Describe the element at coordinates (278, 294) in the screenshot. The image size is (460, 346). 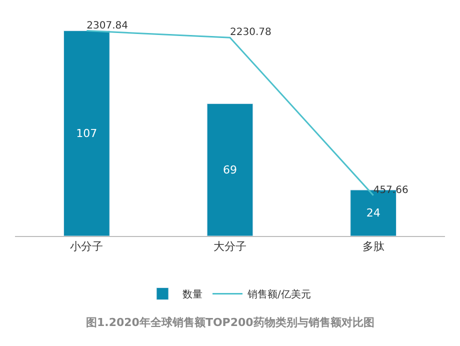
I see `legend-label: 销售额/亿美元` at that location.